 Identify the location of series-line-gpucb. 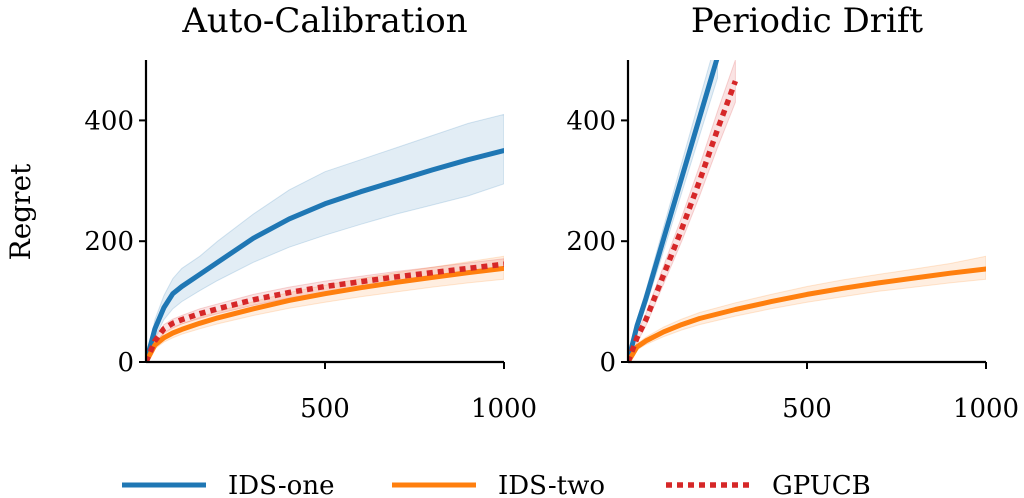
(325, 311).